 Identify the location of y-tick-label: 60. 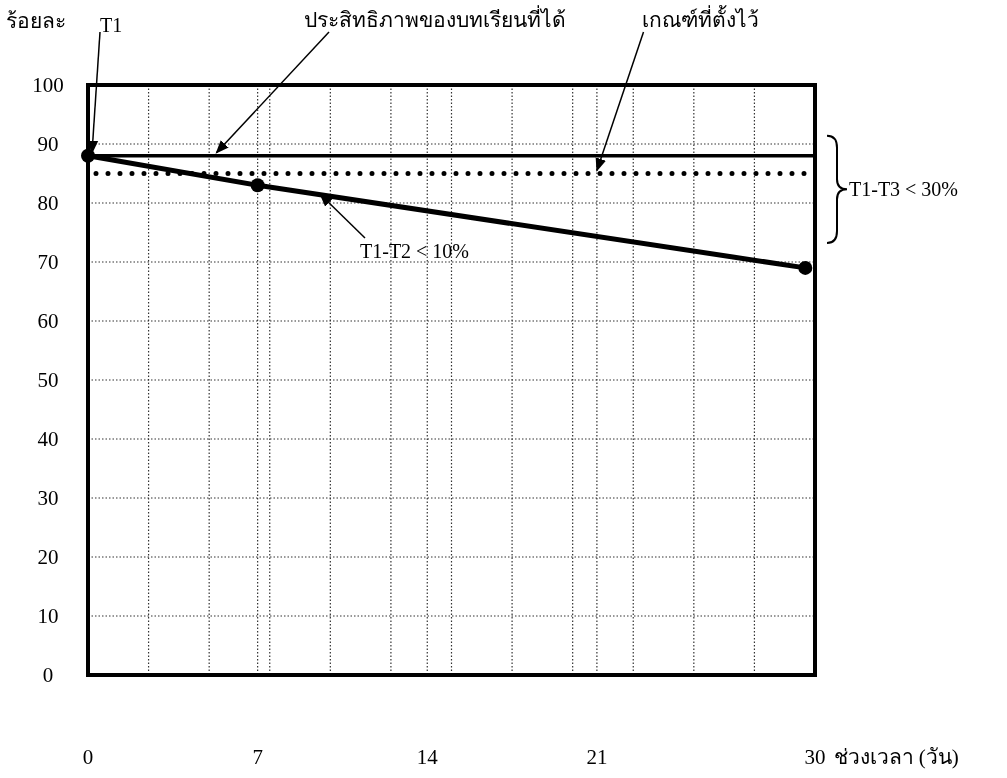
(48, 321).